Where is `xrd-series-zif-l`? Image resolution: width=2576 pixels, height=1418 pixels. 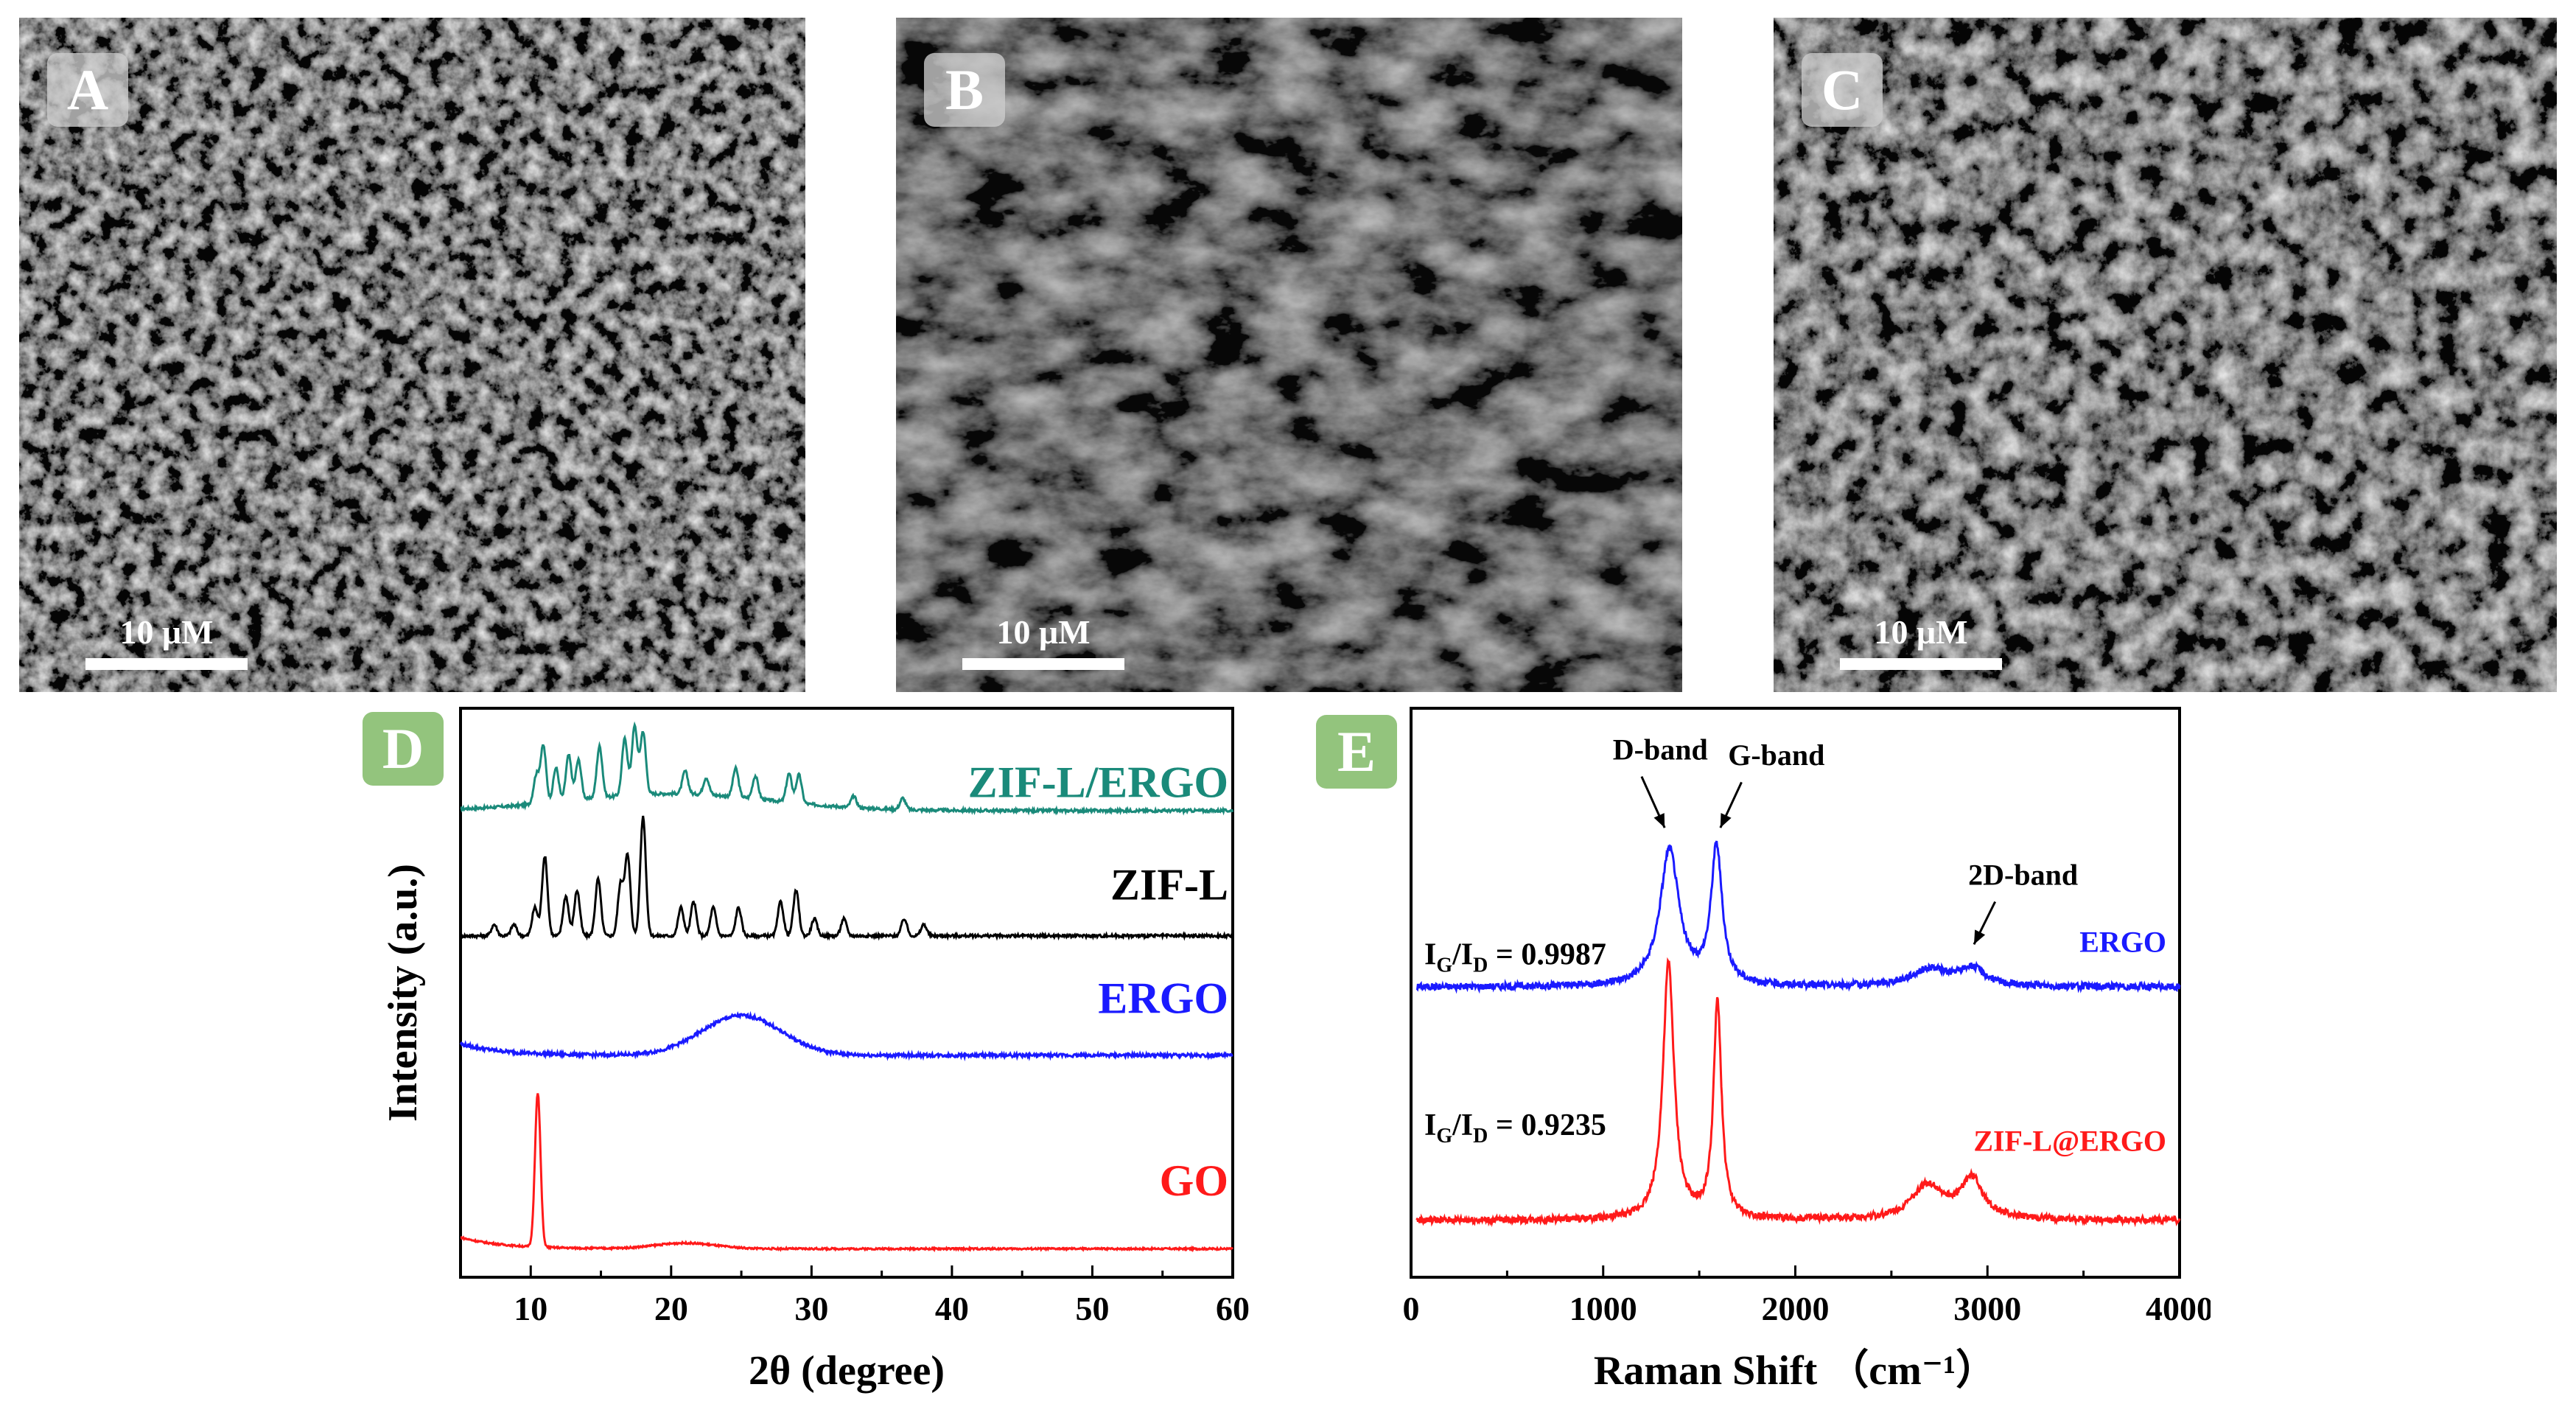 xrd-series-zif-l is located at coordinates (846, 878).